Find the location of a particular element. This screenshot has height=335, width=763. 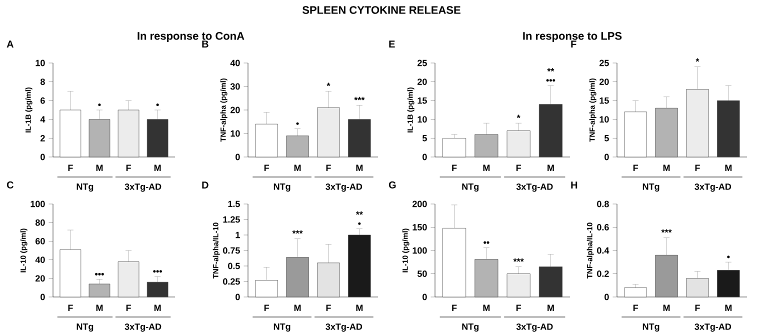

y-tick-label: 30 is located at coordinates (235, 86).